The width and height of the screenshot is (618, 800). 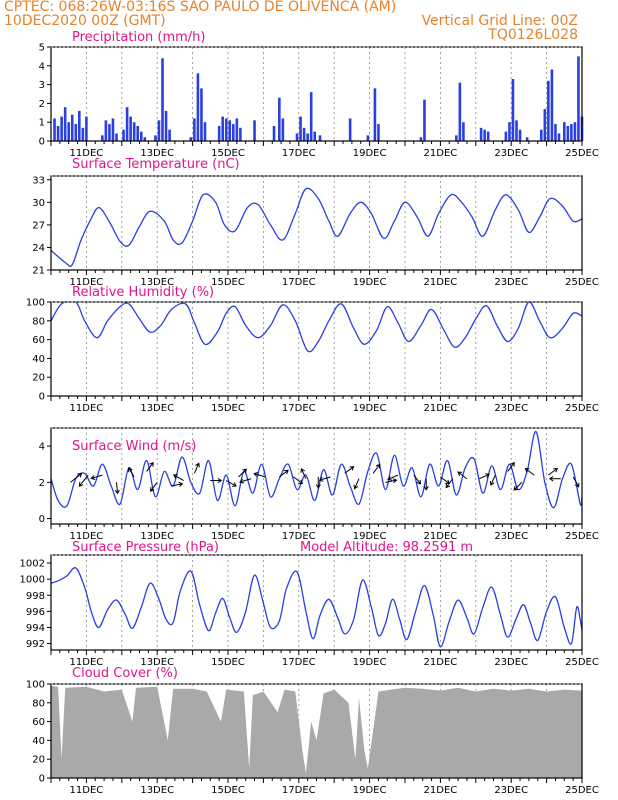 What do you see at coordinates (38, 760) in the screenshot?
I see `y-tick-label: 20` at bounding box center [38, 760].